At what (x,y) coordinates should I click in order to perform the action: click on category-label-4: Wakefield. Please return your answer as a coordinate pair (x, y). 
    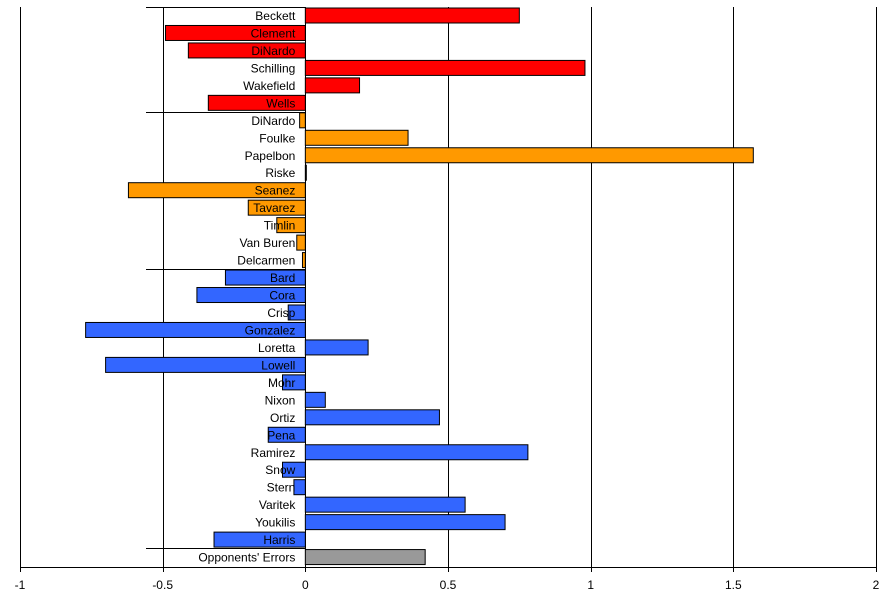
    Looking at the image, I should click on (269, 86).